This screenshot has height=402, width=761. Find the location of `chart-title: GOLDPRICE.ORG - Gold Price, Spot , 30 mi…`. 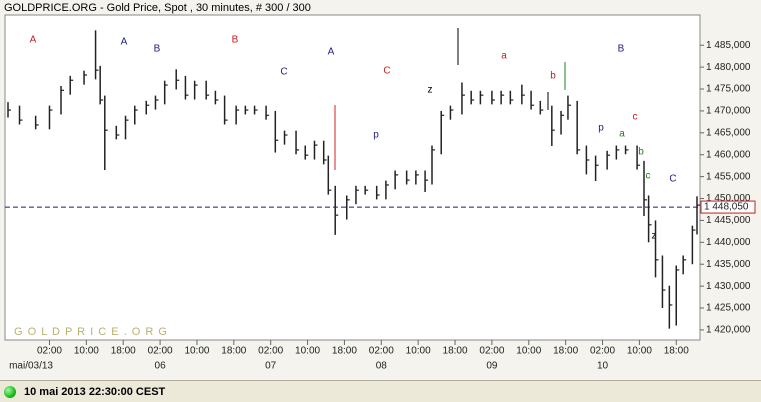

chart-title: GOLDPRICE.ORG - Gold Price, Spot , 30 mi… is located at coordinates (157, 8).